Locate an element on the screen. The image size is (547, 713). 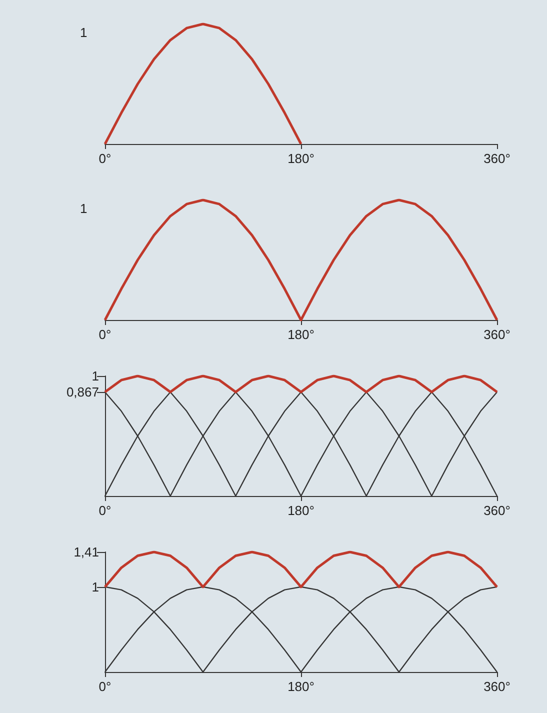
y-tick-label: 0,867 is located at coordinates (82, 392).